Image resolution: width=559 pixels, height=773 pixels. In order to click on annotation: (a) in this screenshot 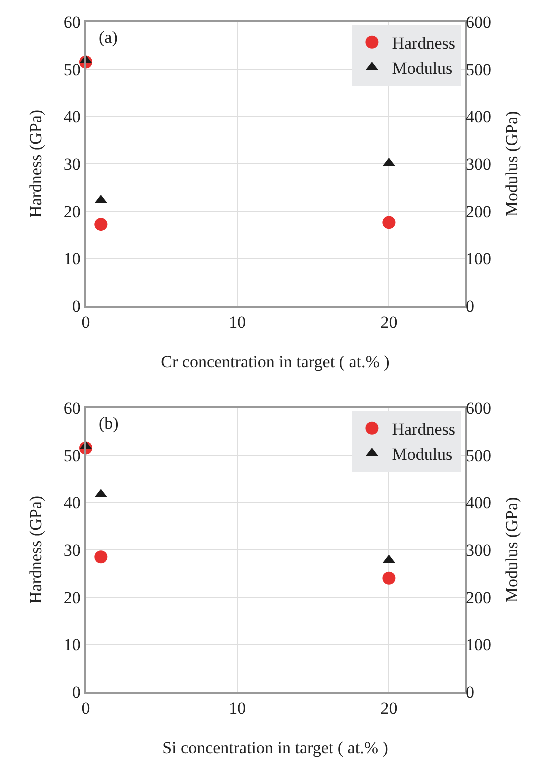, I will do `click(108, 37)`.